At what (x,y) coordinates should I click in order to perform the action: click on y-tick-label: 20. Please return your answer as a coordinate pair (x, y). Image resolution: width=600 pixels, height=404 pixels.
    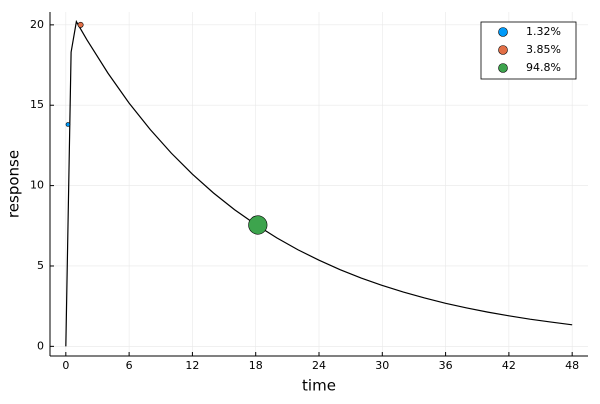
    Looking at the image, I should click on (37, 24).